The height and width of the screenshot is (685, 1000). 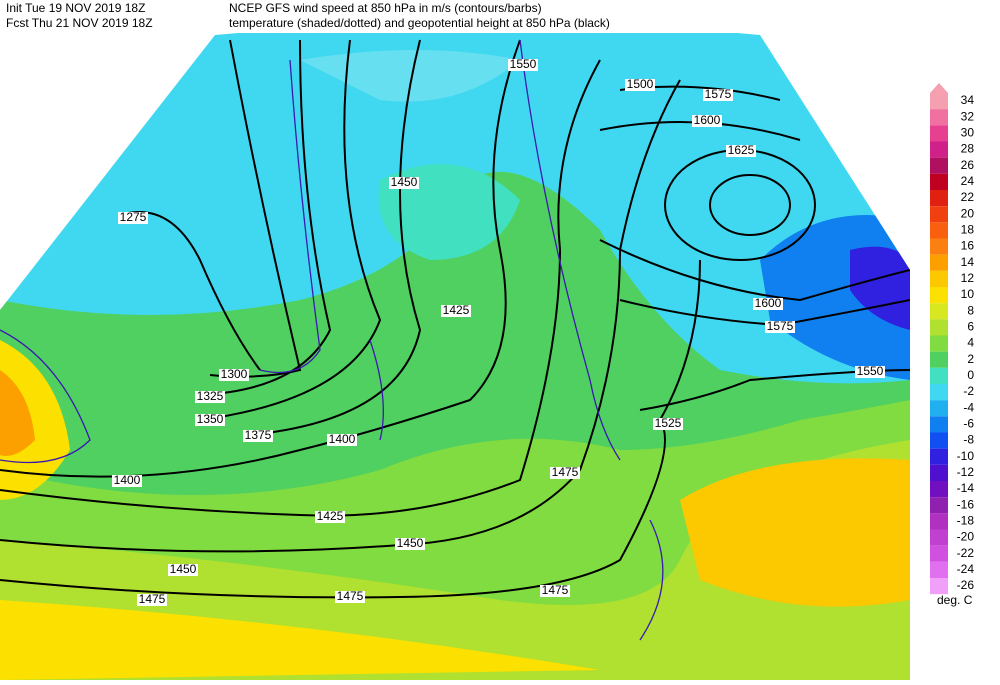 What do you see at coordinates (968, 197) in the screenshot?
I see `colorbar-label: 22` at bounding box center [968, 197].